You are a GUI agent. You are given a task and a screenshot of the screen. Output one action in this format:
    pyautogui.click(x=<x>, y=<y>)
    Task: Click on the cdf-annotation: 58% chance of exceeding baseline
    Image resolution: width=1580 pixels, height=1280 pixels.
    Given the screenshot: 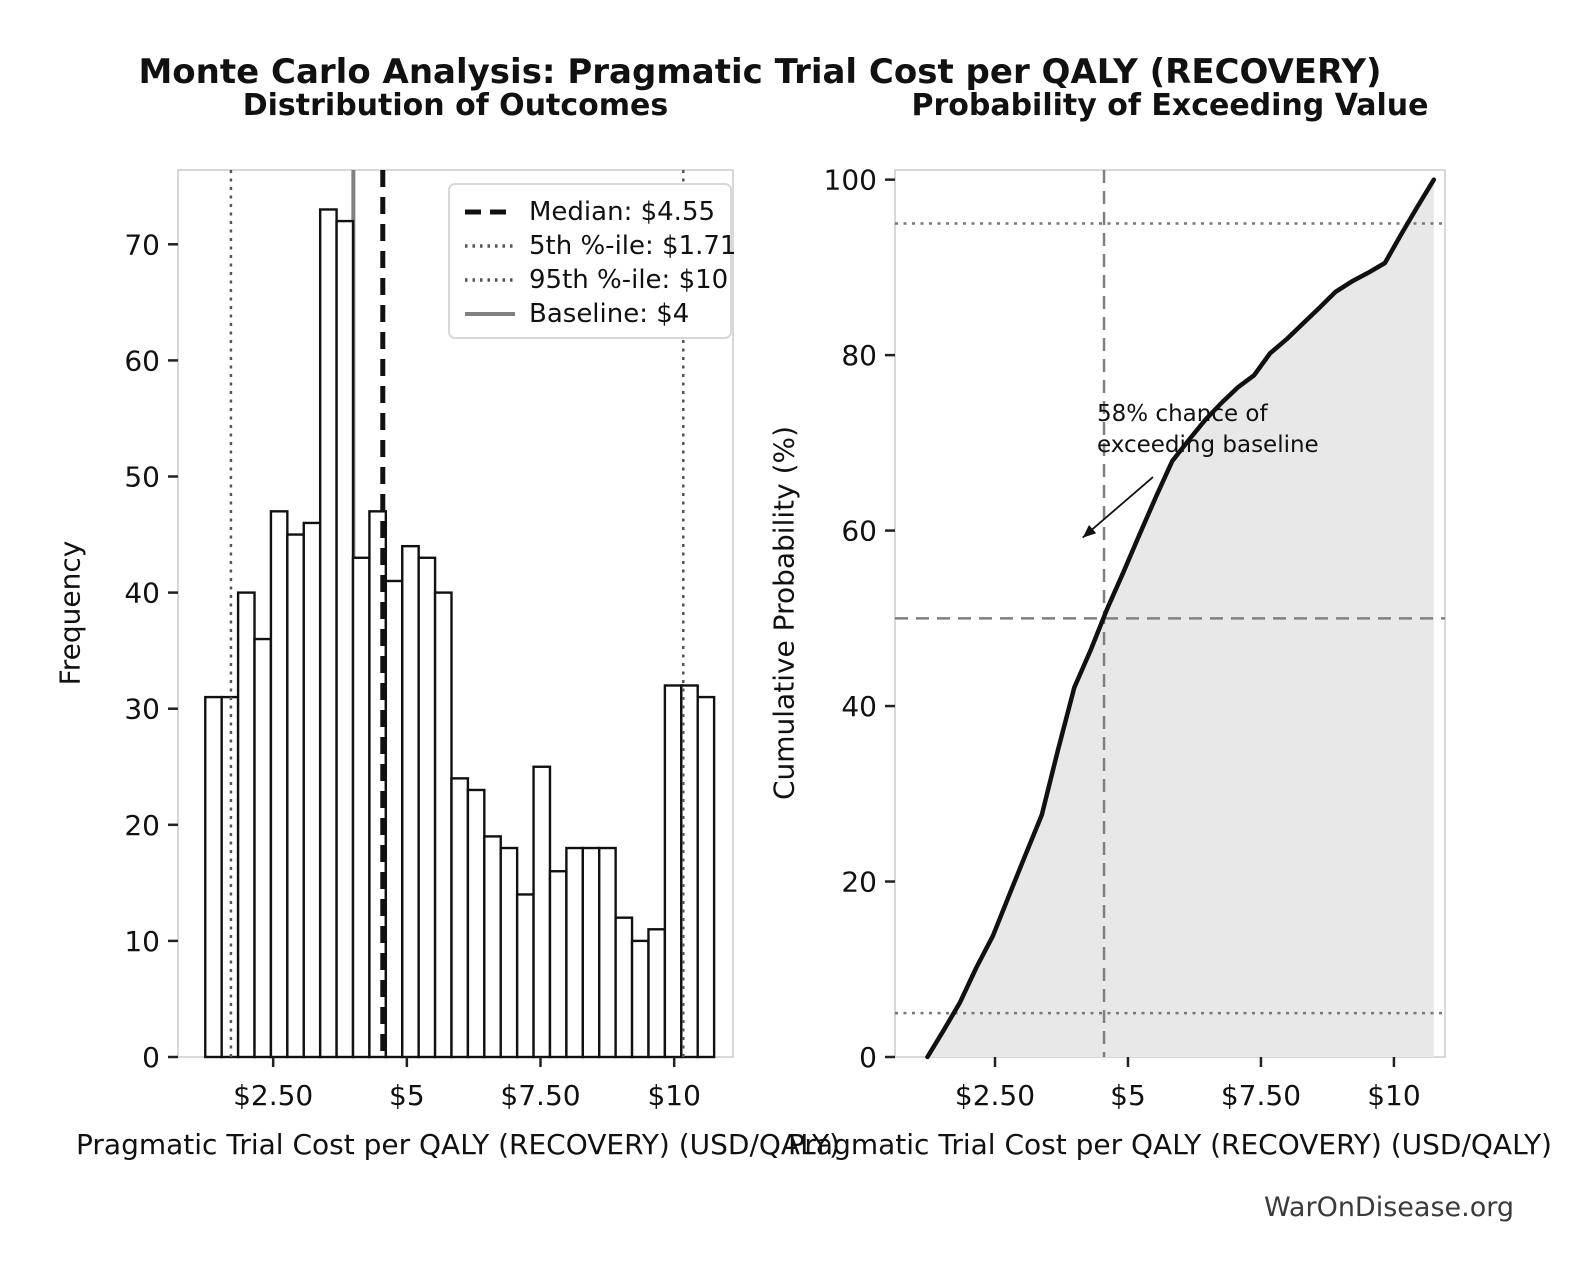 What is the action you would take?
    pyautogui.click(x=1208, y=430)
    